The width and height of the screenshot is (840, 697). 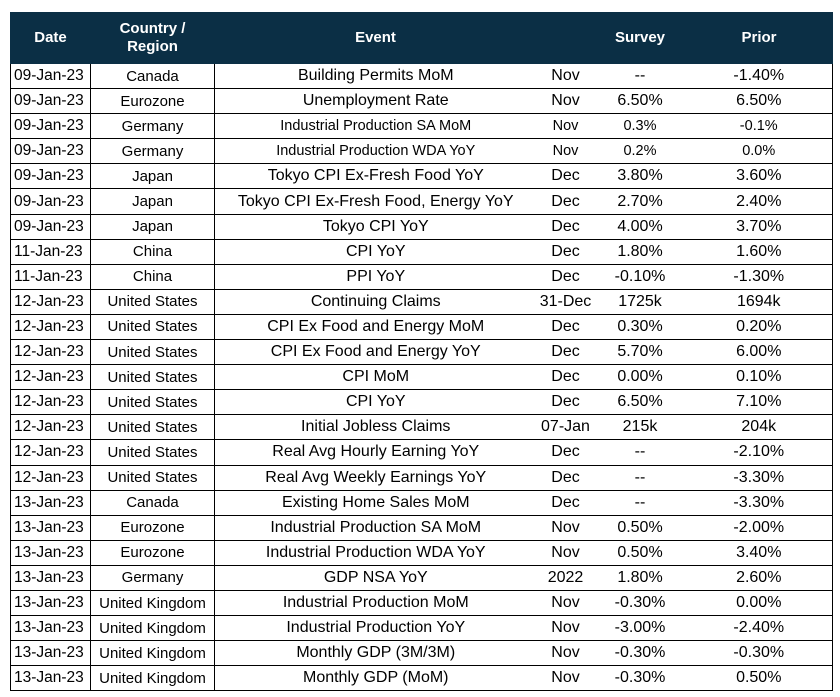 What do you see at coordinates (421, 226) in the screenshot?
I see `table-row: 09-Jan-23 Japan Tokyo CPI YoY Dec 4.00% 3.70%` at bounding box center [421, 226].